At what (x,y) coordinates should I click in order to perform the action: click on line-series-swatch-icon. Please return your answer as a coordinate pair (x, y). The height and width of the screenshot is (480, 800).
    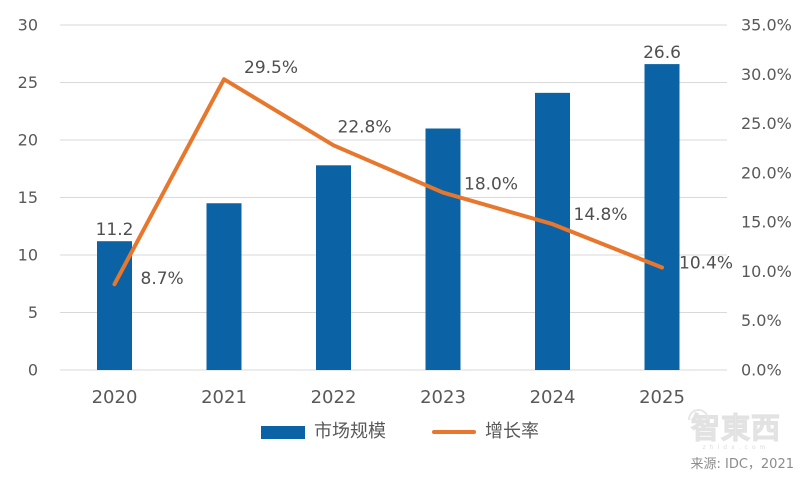
    Looking at the image, I should click on (454, 432).